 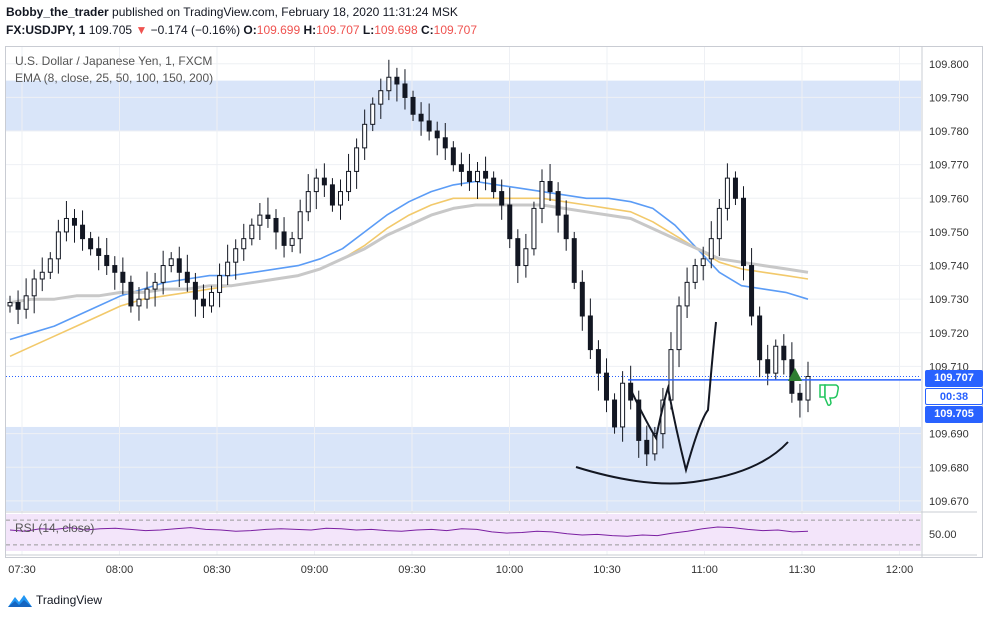 What do you see at coordinates (114, 61) in the screenshot?
I see `instrument-legend: U.S. Dollar / Japanese Yen, 1, FXCM` at bounding box center [114, 61].